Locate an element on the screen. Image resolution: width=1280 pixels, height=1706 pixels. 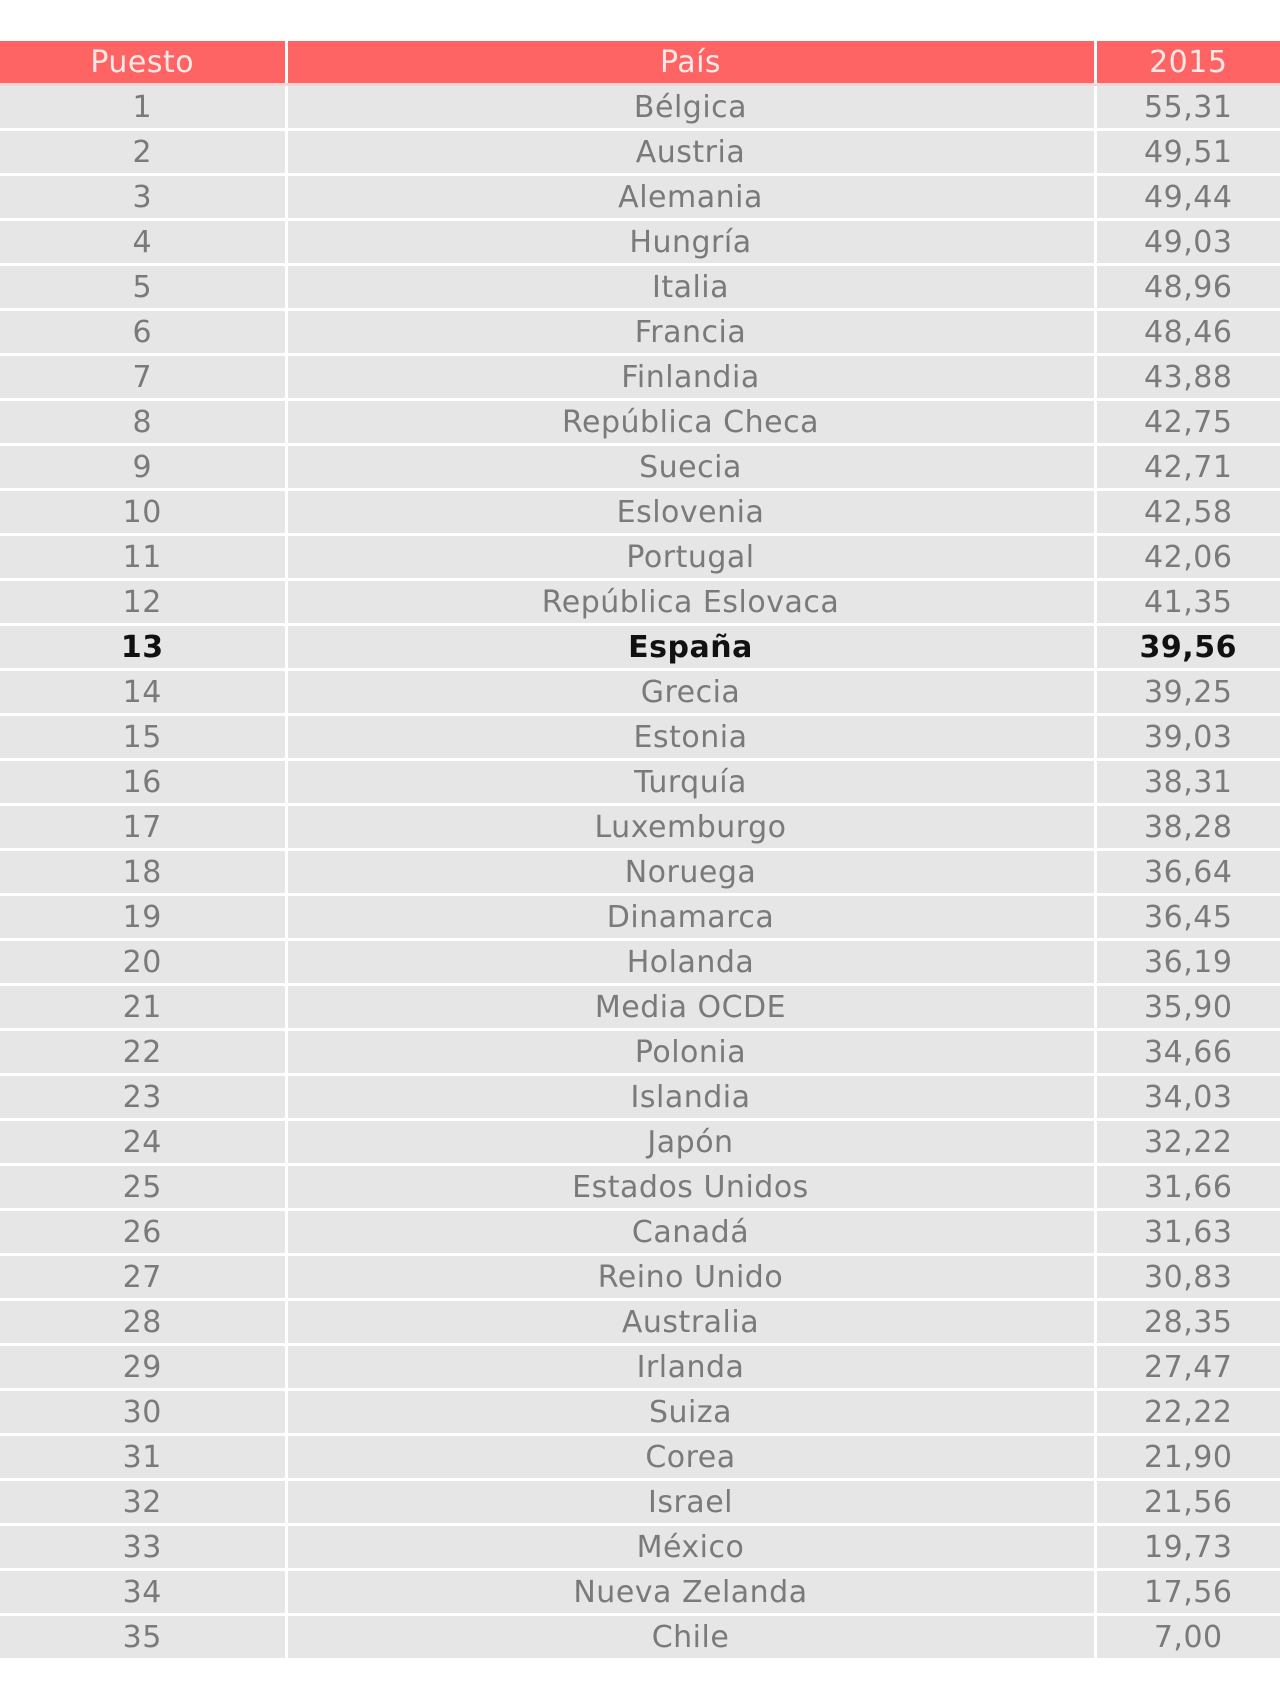
country-cell: Reino Unido is located at coordinates (691, 1277).